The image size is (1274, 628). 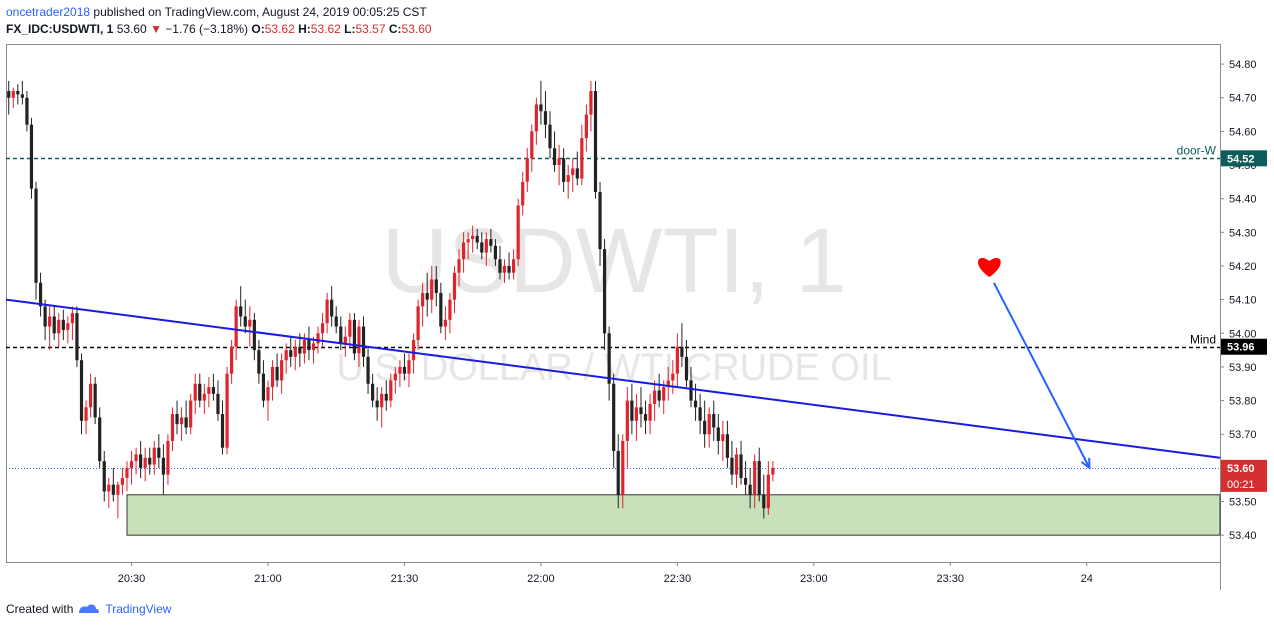 I want to click on close-value: 53.60, so click(x=416, y=29).